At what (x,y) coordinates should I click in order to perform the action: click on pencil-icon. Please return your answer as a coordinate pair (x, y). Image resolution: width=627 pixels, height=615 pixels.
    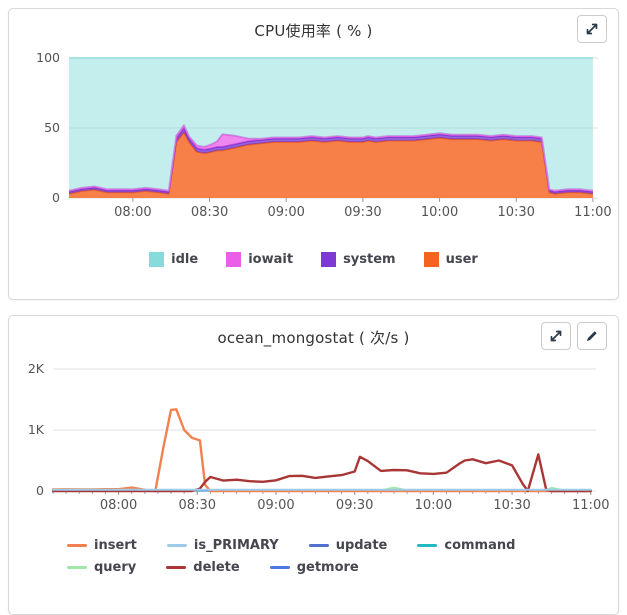
    Looking at the image, I should click on (592, 336).